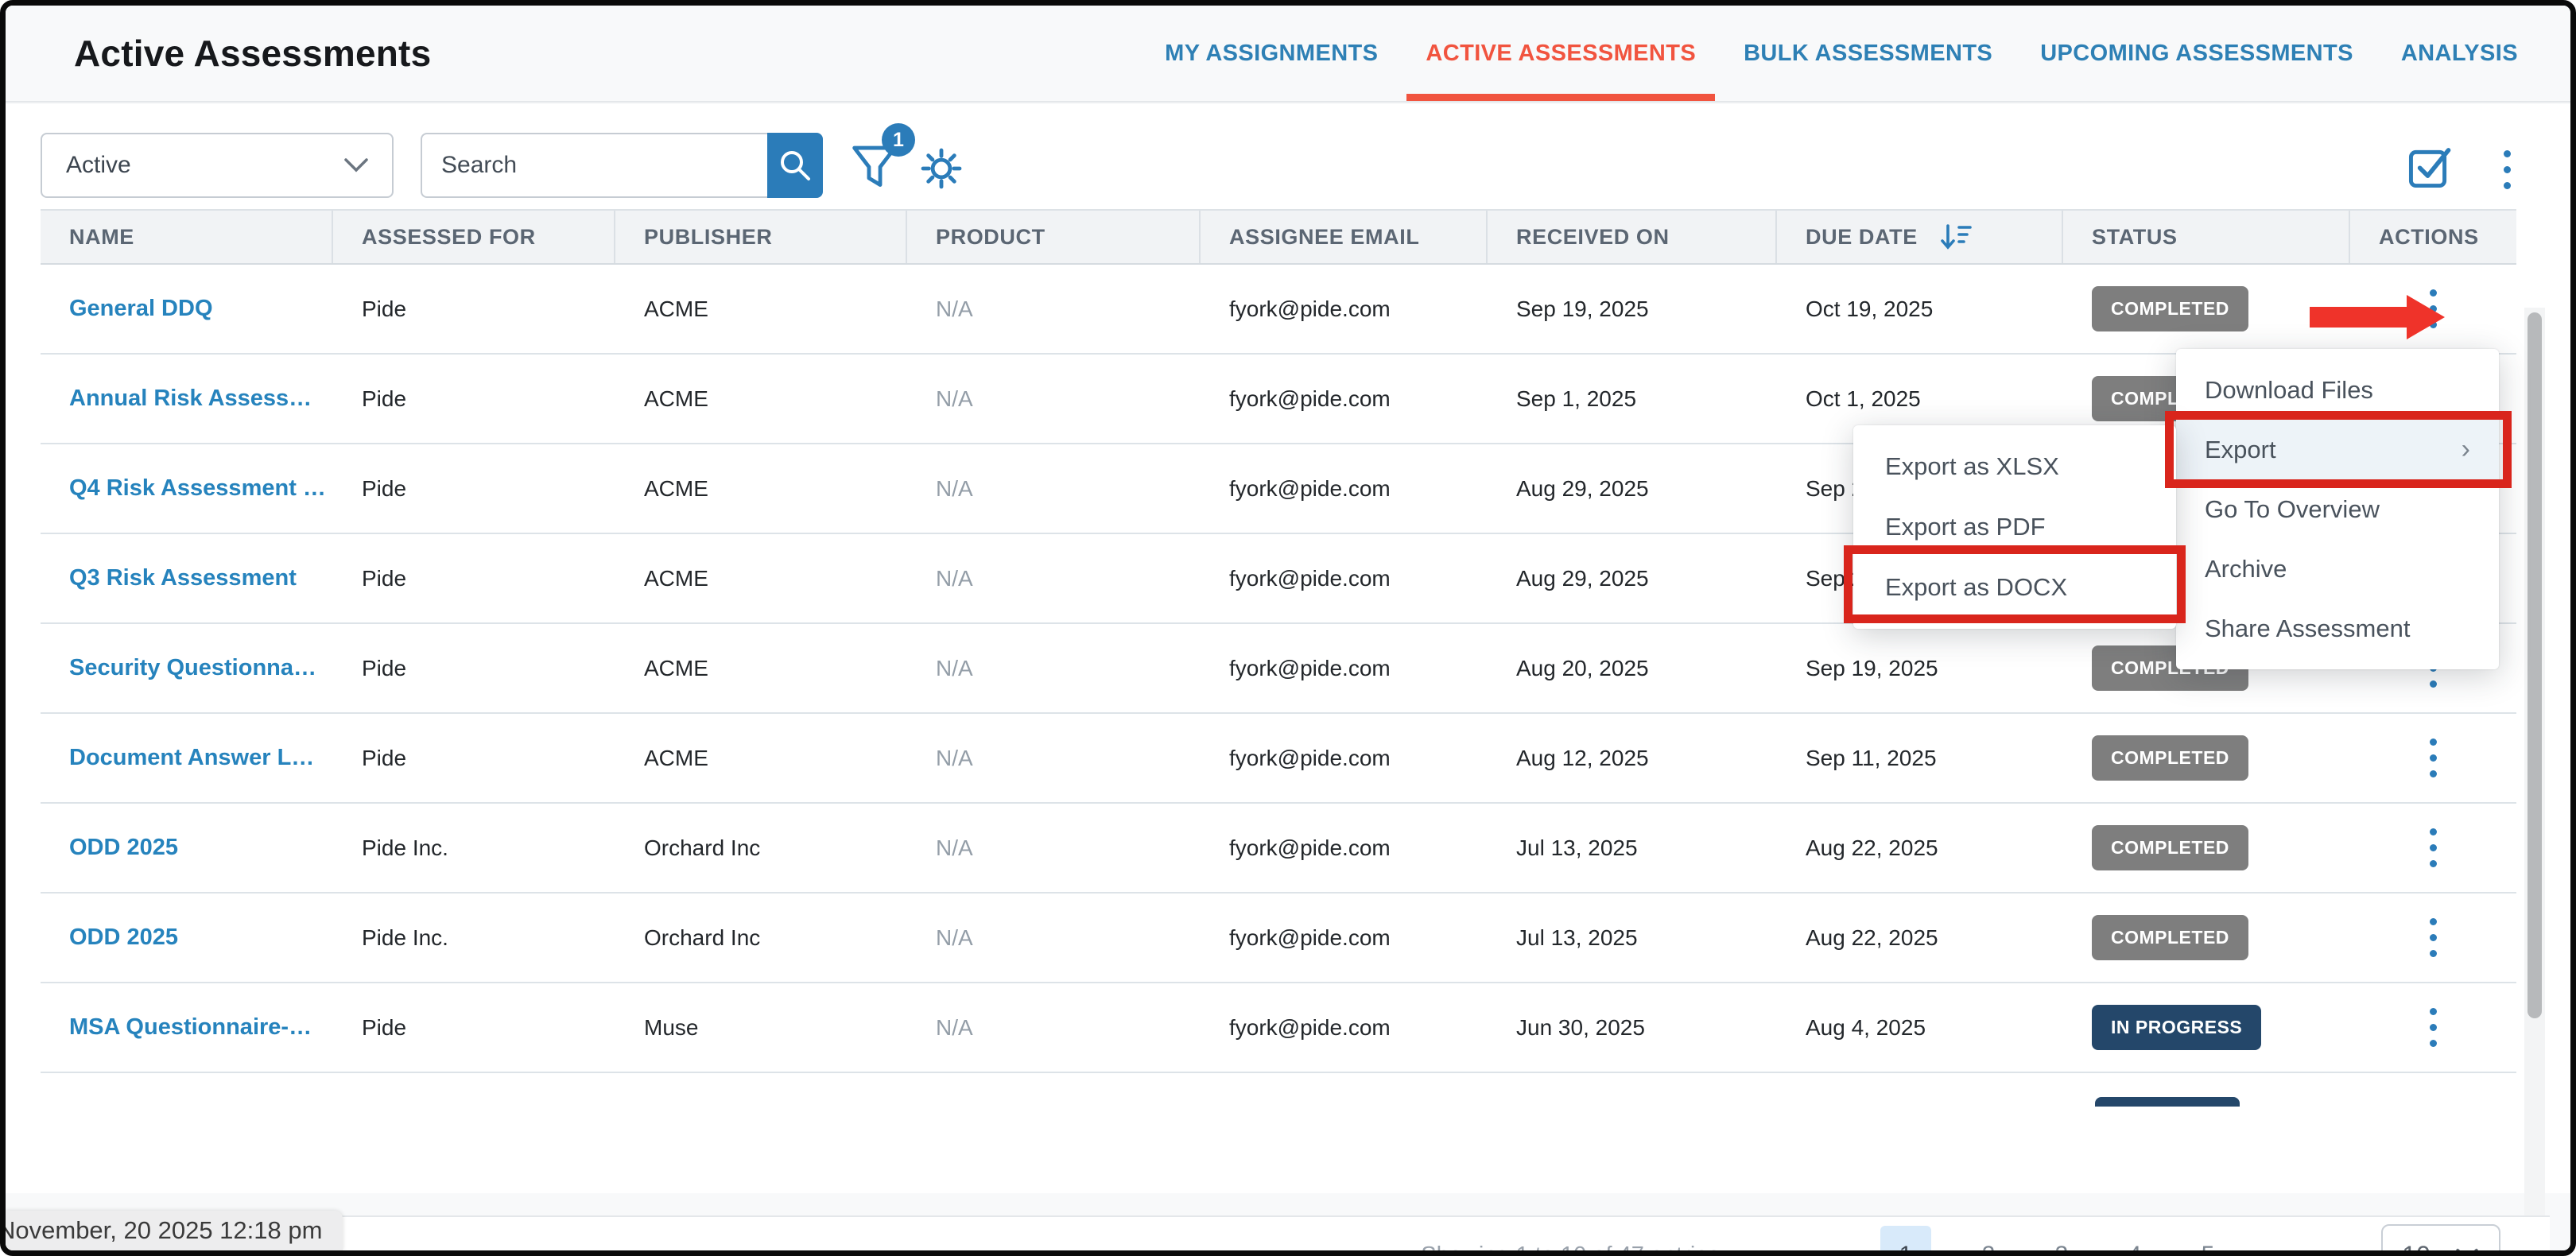 Image resolution: width=2576 pixels, height=1256 pixels. Describe the element at coordinates (2337, 629) in the screenshot. I see `menu-item-share-assessment: Share Assessment` at that location.